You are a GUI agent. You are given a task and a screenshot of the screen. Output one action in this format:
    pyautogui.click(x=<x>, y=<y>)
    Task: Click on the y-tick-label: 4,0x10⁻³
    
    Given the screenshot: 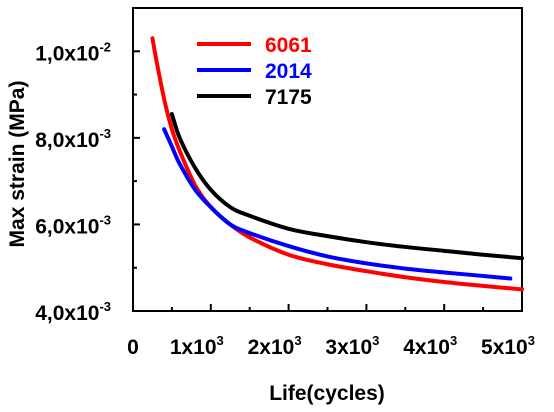 What is the action you would take?
    pyautogui.click(x=73, y=312)
    